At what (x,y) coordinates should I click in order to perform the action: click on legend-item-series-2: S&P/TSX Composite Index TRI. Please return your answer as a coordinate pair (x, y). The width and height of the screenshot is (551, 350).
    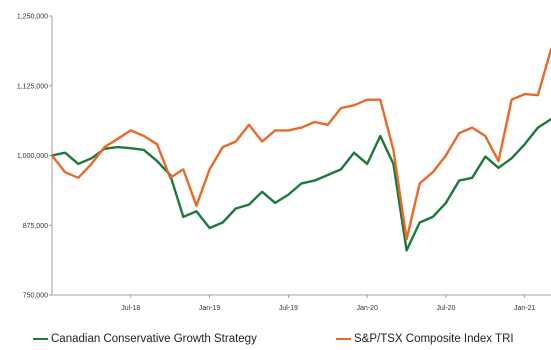
    Looking at the image, I should click on (425, 339).